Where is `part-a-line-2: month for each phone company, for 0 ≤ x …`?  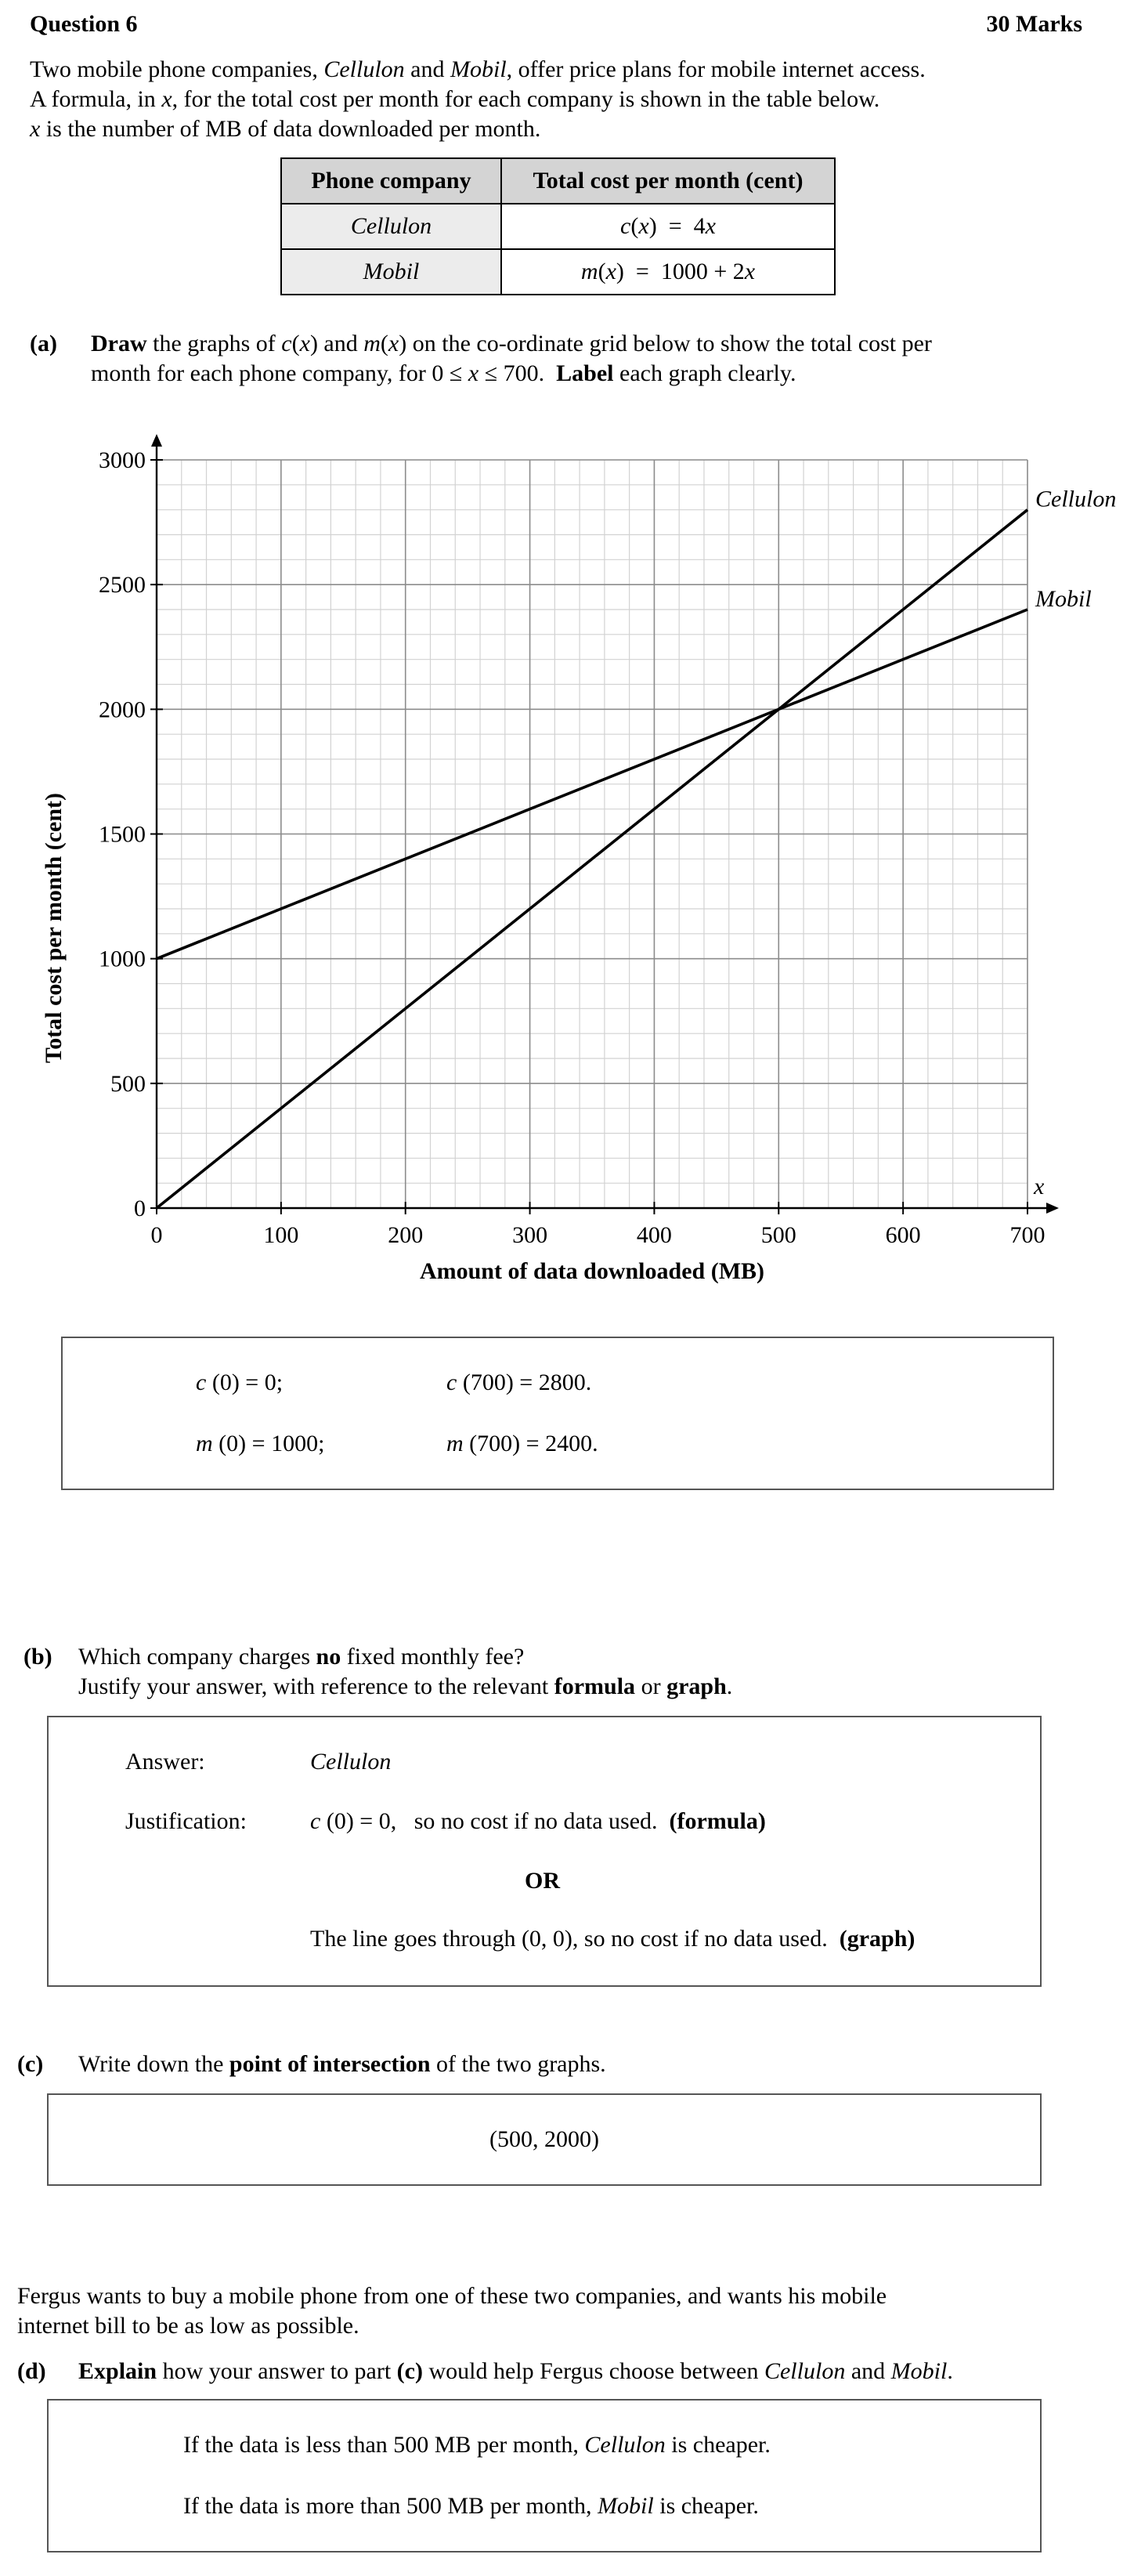 part-a-line-2: month for each phone company, for 0 ≤ x … is located at coordinates (443, 373).